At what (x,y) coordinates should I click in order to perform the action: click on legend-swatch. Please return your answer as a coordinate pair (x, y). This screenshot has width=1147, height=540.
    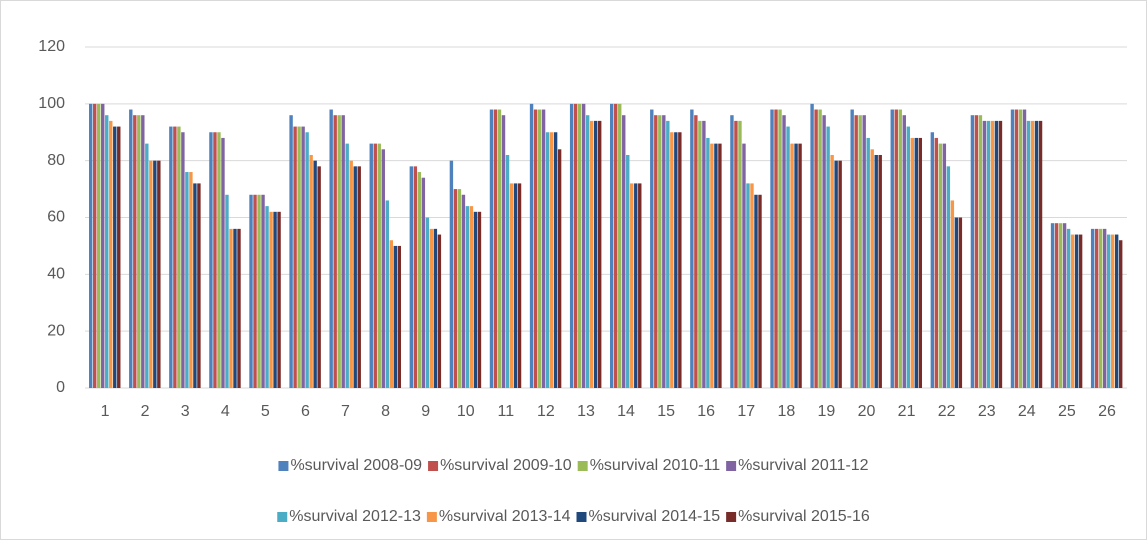
    Looking at the image, I should click on (731, 466).